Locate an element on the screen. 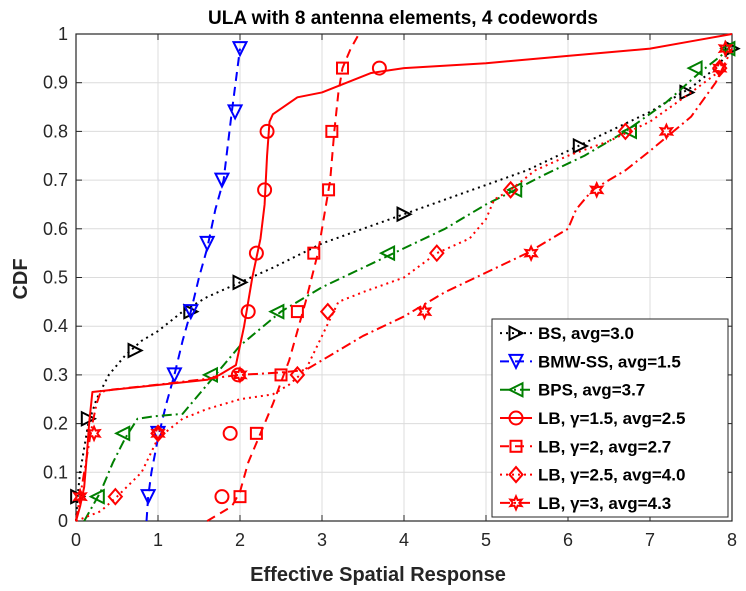  legend-entry: BPS, avg=3.7 is located at coordinates (572, 390).